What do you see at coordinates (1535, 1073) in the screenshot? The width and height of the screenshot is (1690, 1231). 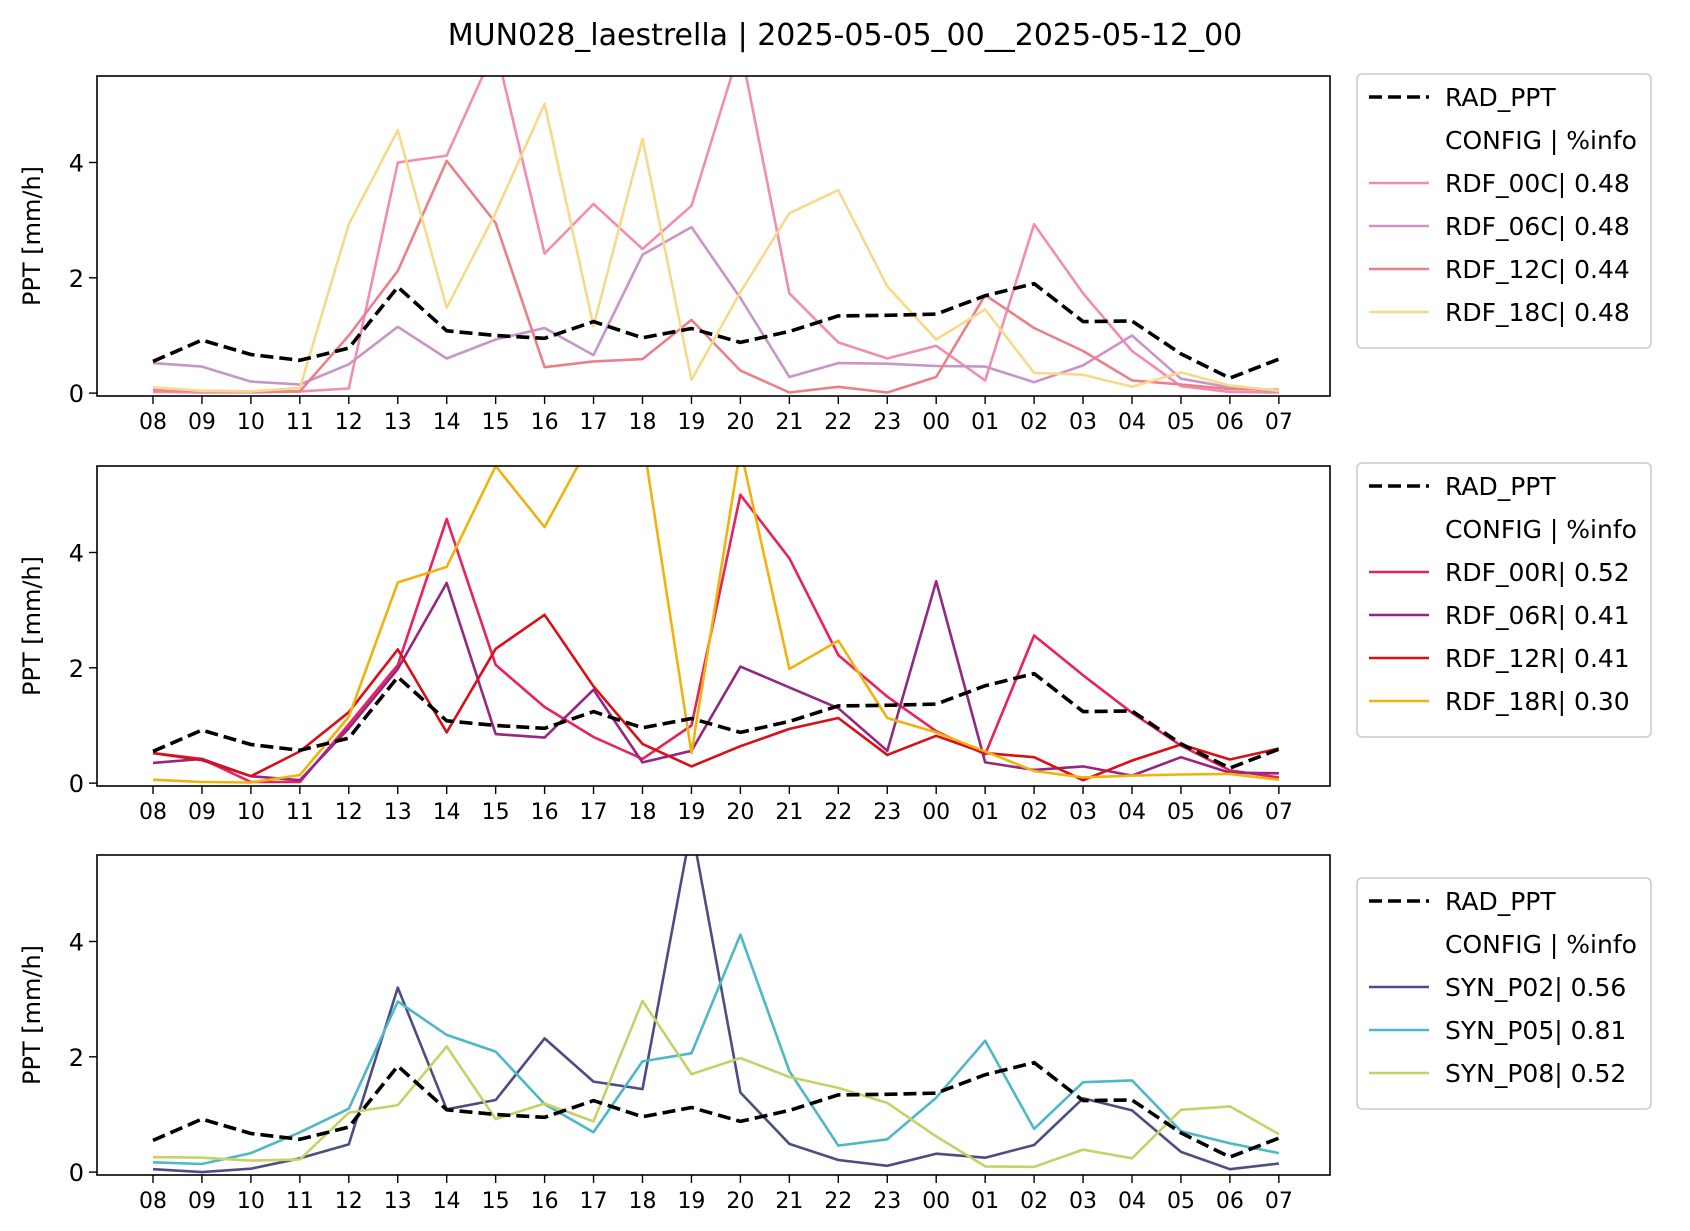 I see `legend-label: SYN_P08| 0.52` at bounding box center [1535, 1073].